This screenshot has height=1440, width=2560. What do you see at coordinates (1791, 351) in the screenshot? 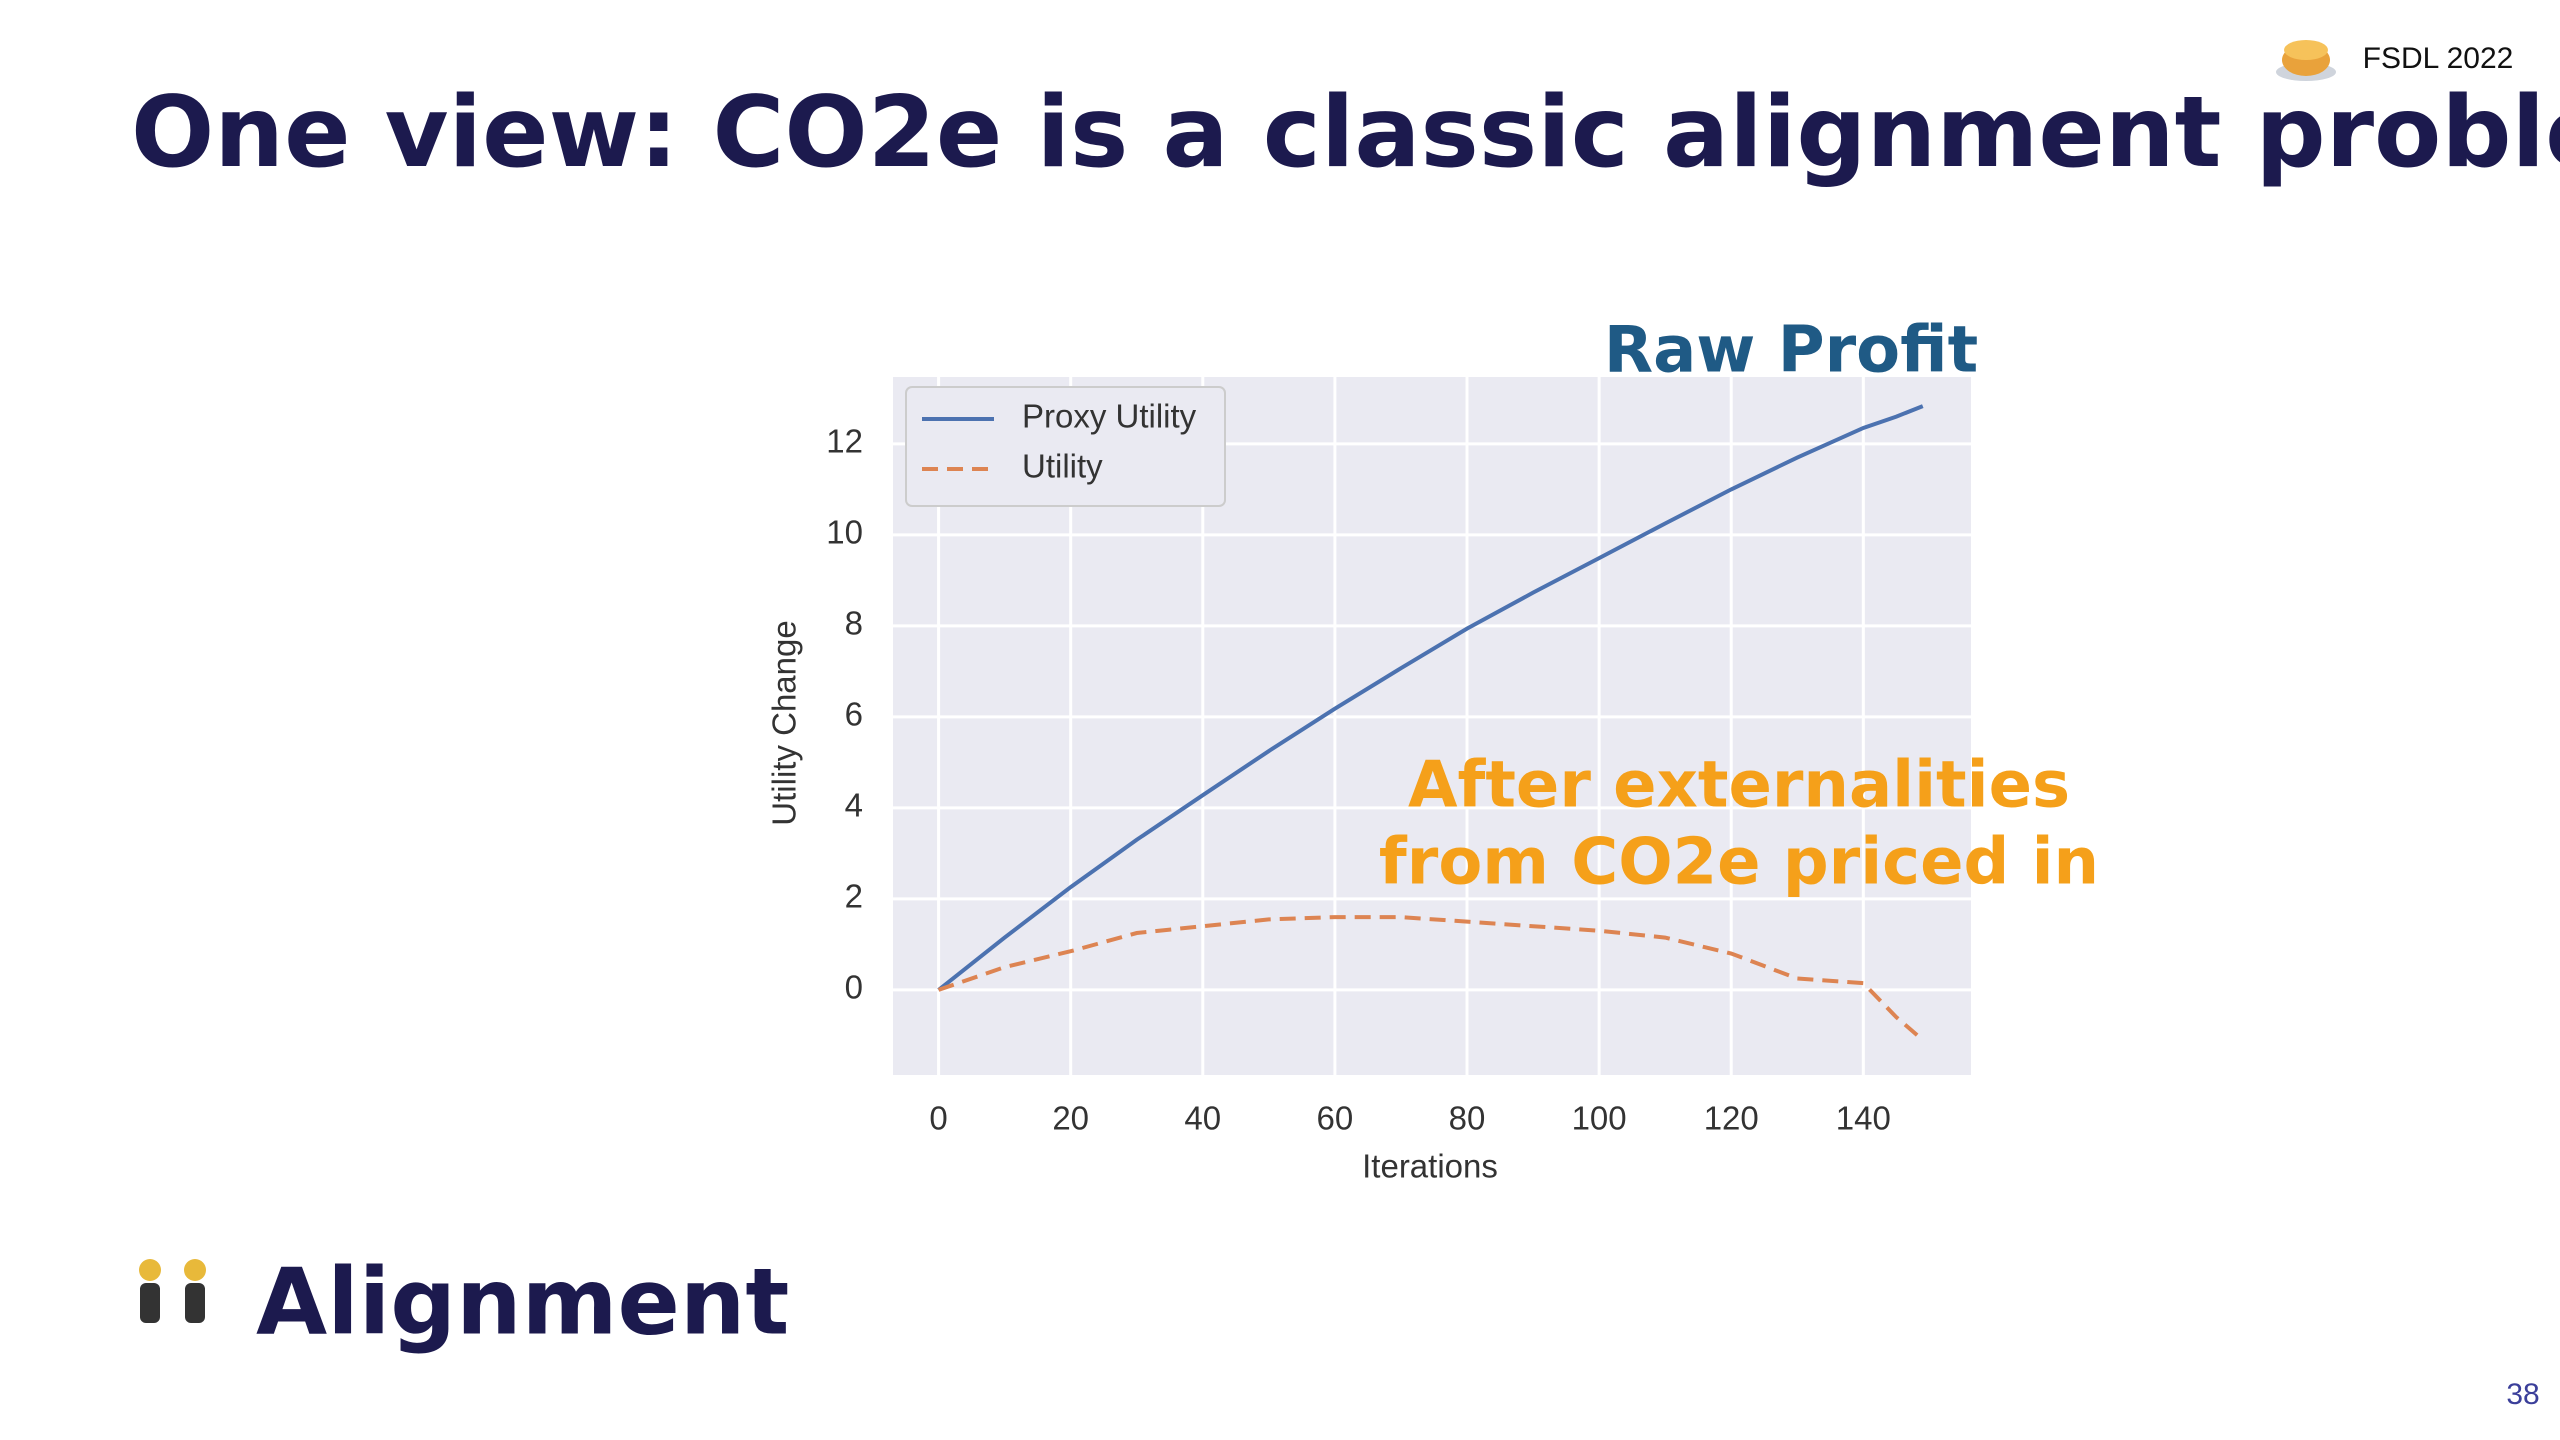
I see `annotation: Raw Profit` at bounding box center [1791, 351].